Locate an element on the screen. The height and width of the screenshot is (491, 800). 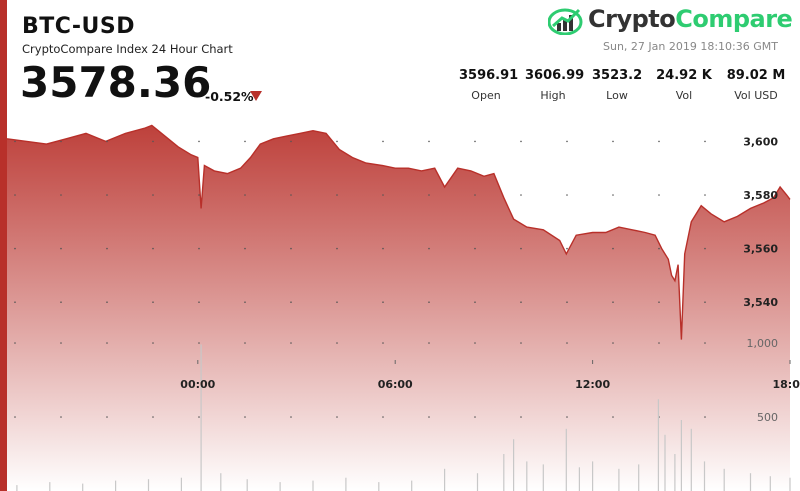
stat-open-label: Open is located at coordinates (486, 95).